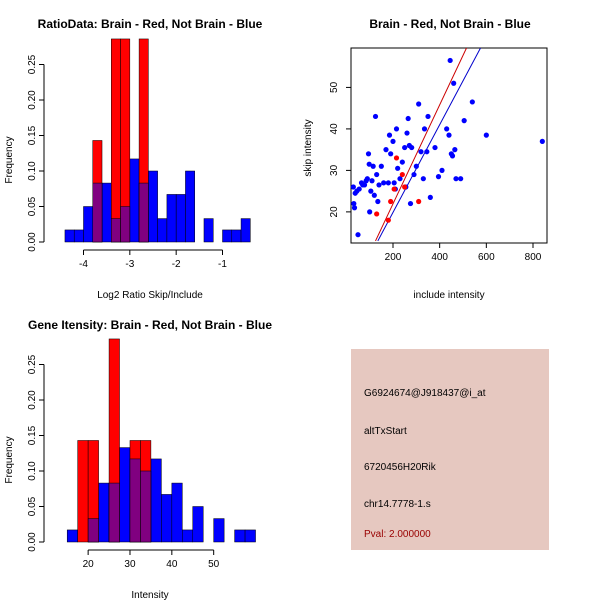 This screenshot has width=600, height=600. What do you see at coordinates (334, 87) in the screenshot?
I see `scatter-y-tick-label-3: 50` at bounding box center [334, 87].